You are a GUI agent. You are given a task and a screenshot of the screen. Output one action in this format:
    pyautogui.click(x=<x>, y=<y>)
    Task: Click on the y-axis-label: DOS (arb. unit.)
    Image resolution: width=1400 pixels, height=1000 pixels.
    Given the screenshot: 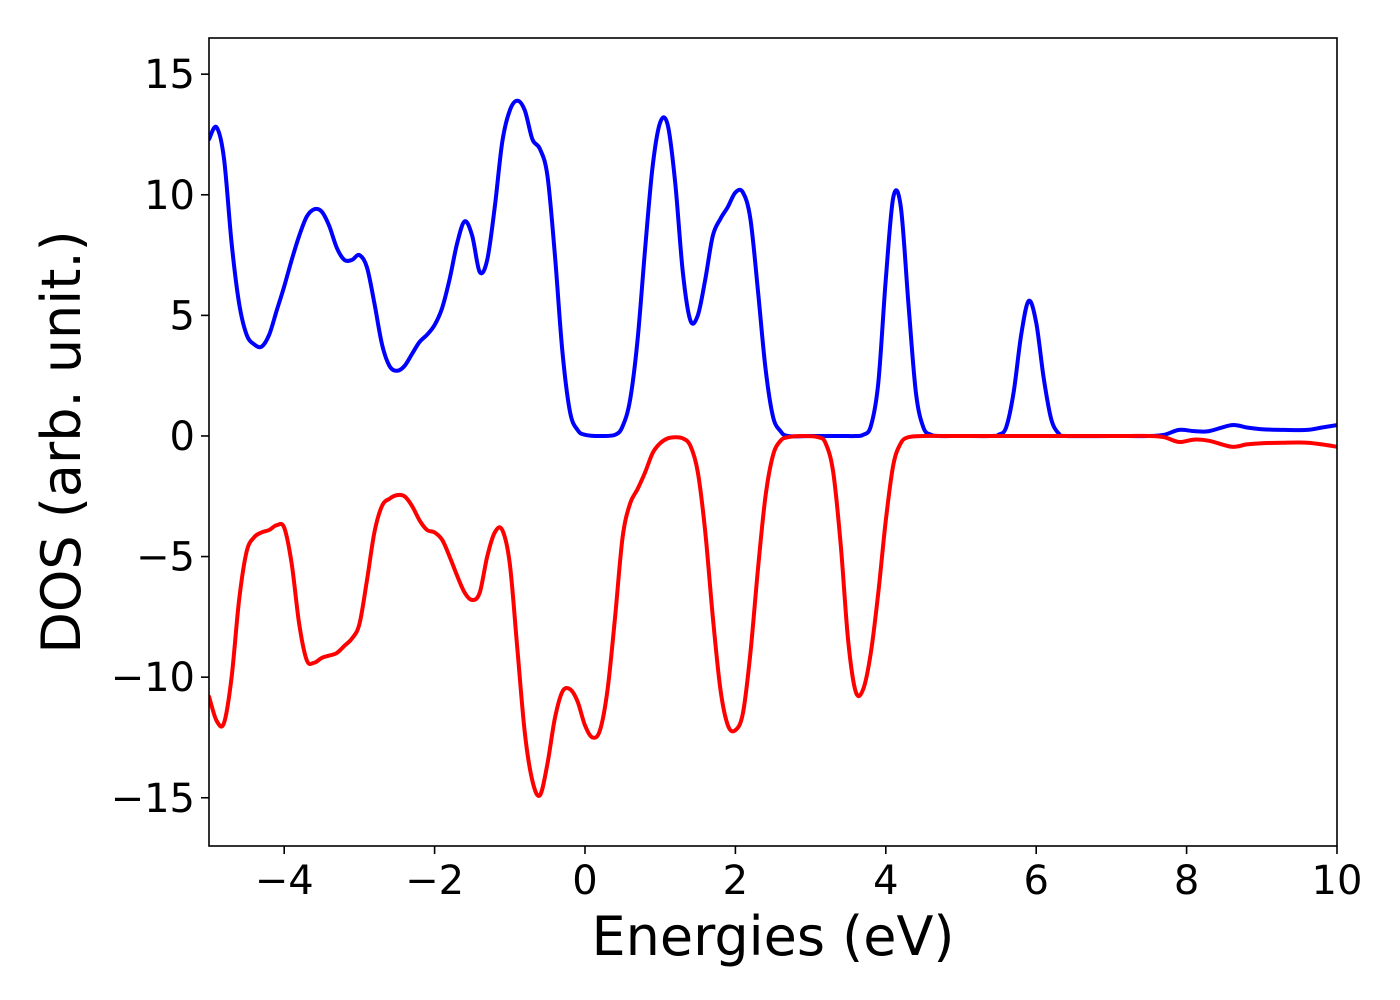 What is the action you would take?
    pyautogui.click(x=61, y=441)
    